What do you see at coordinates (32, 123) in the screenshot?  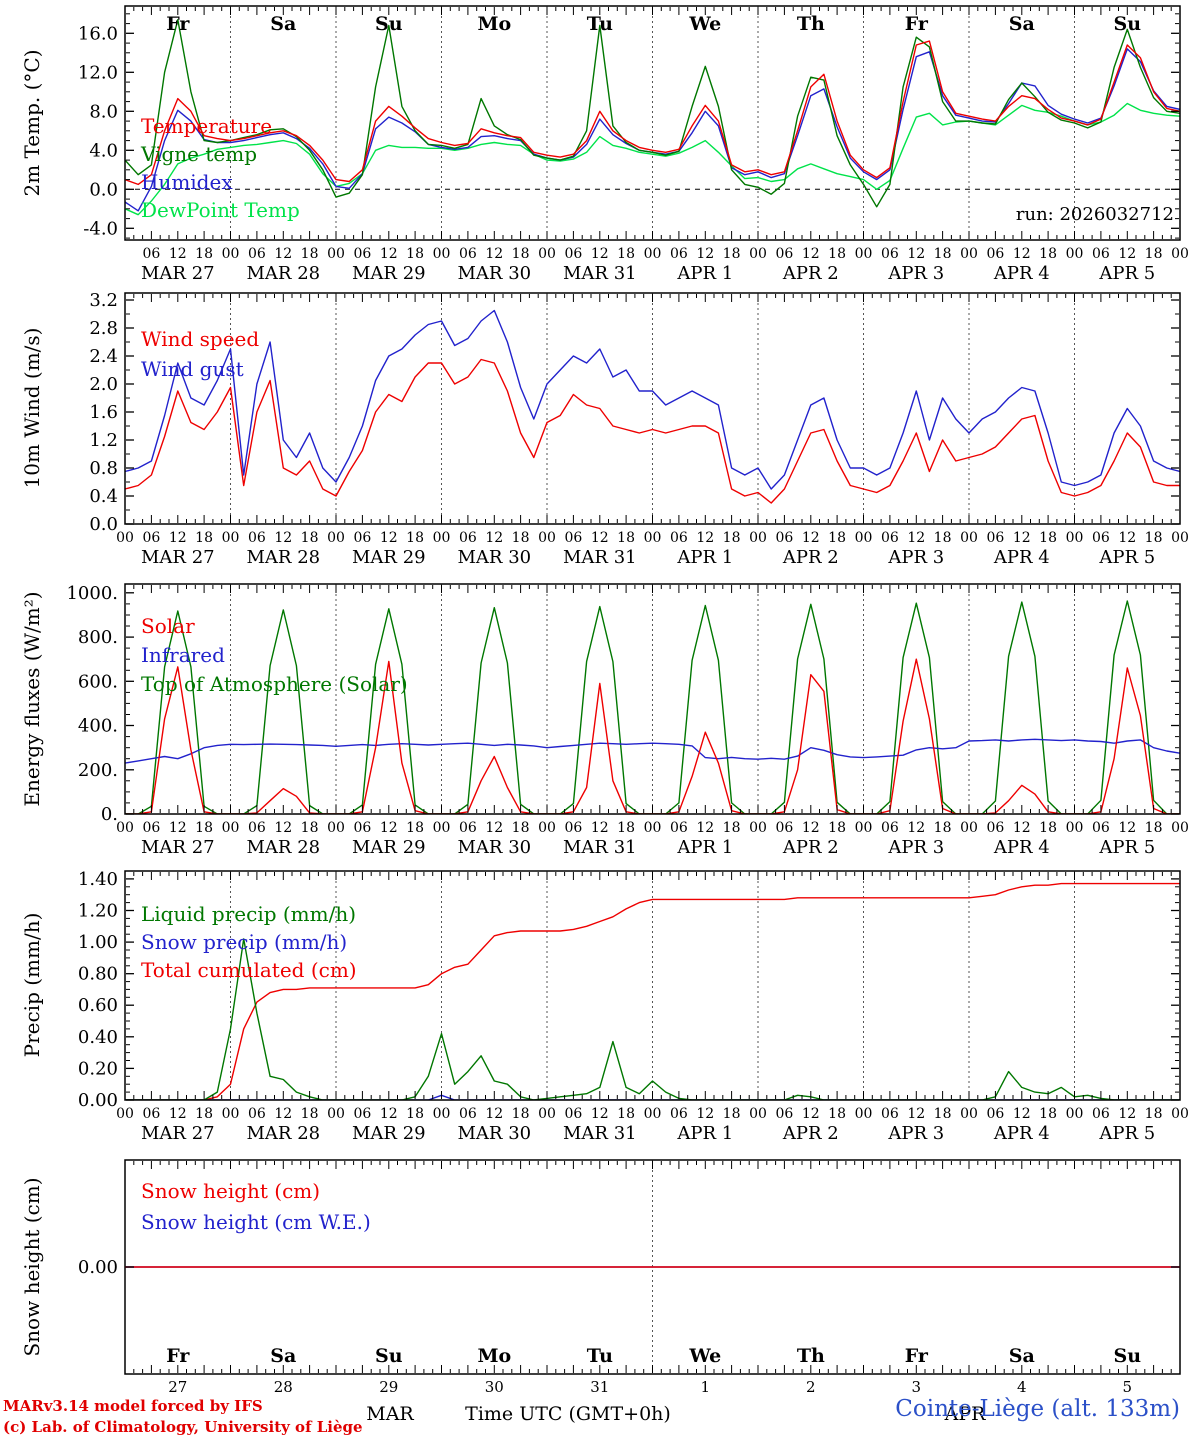 I see `y-axis-title-temperature: 2m Temp. (°C)` at bounding box center [32, 123].